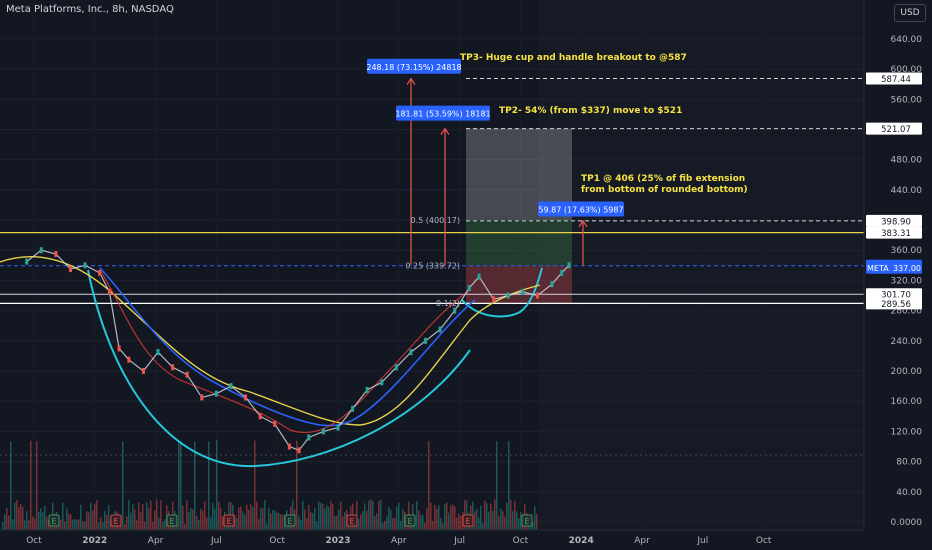  I want to click on badge-box, so click(581, 209).